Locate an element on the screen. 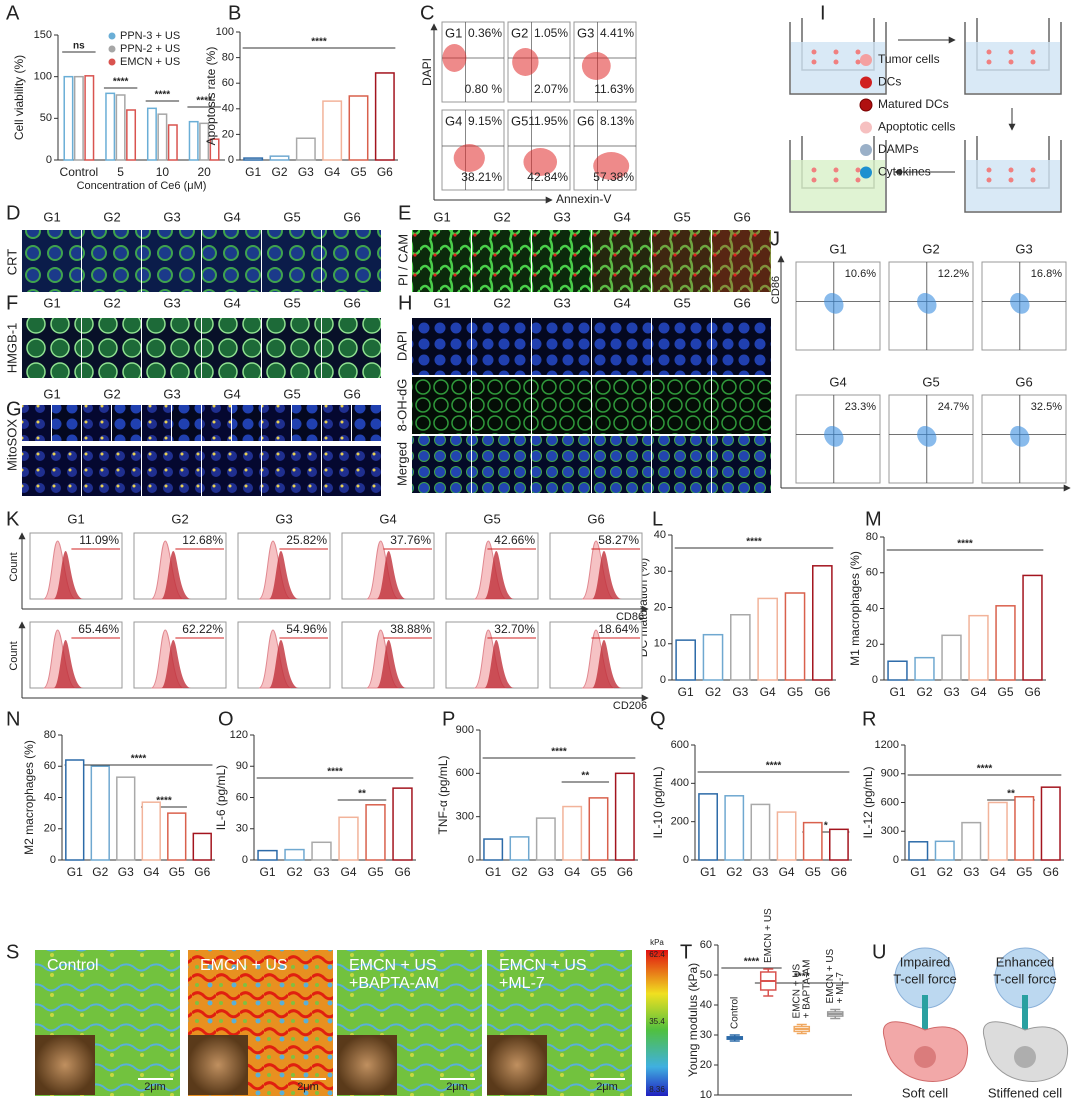 The height and width of the screenshot is (1102, 1080). receptor is located at coordinates (925, 1012).